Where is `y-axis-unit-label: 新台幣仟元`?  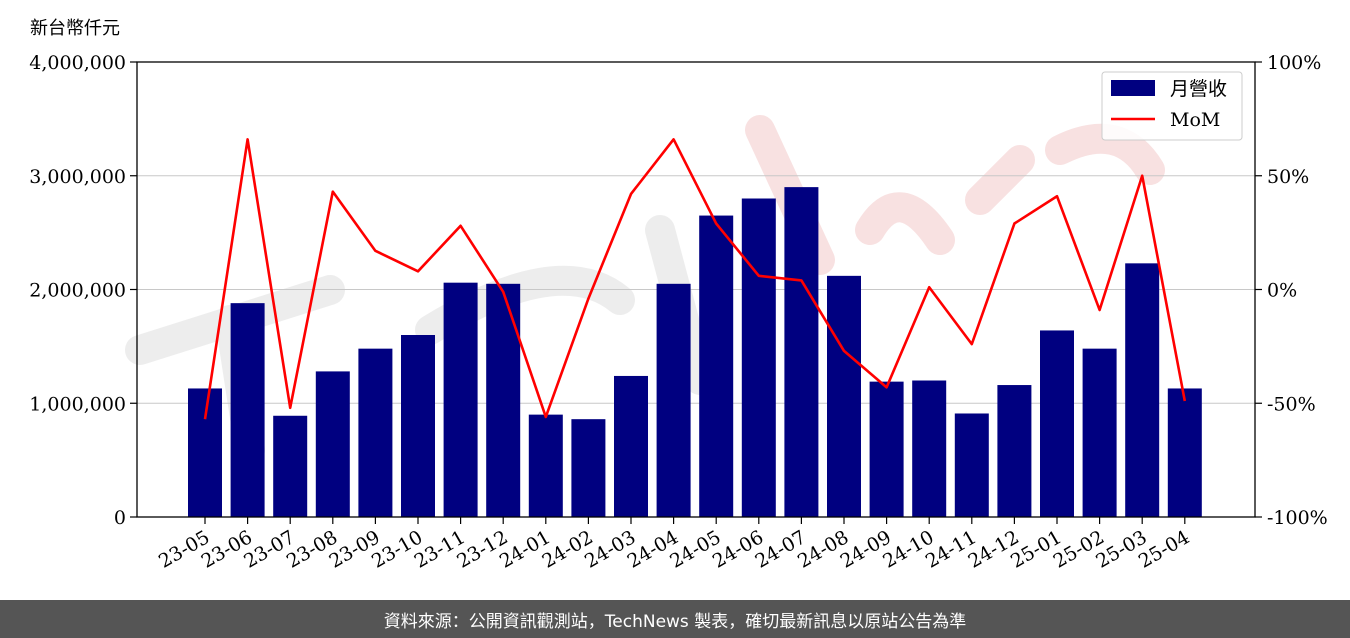 y-axis-unit-label: 新台幣仟元 is located at coordinates (75, 28).